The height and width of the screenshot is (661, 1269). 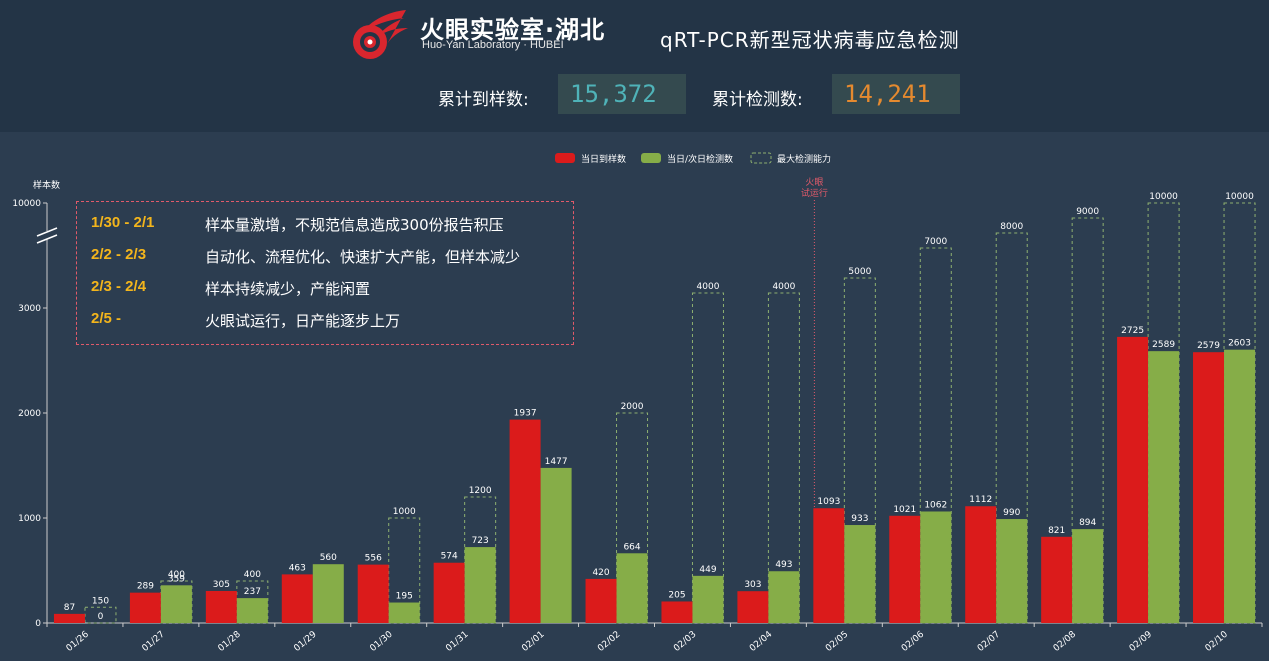 What do you see at coordinates (814, 182) in the screenshot?
I see `trial-run-marker-label: 火眼` at bounding box center [814, 182].